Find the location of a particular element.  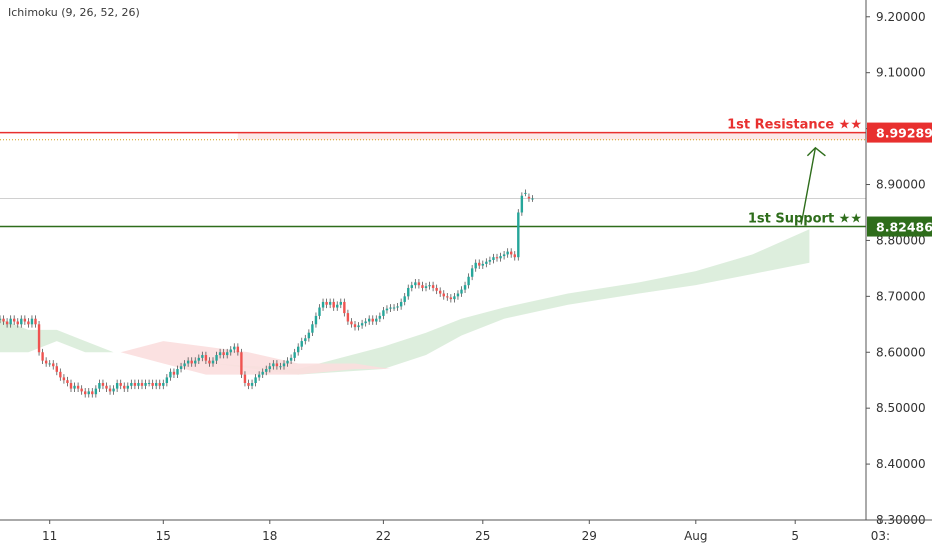

resistance-zone is located at coordinates (552, 136).